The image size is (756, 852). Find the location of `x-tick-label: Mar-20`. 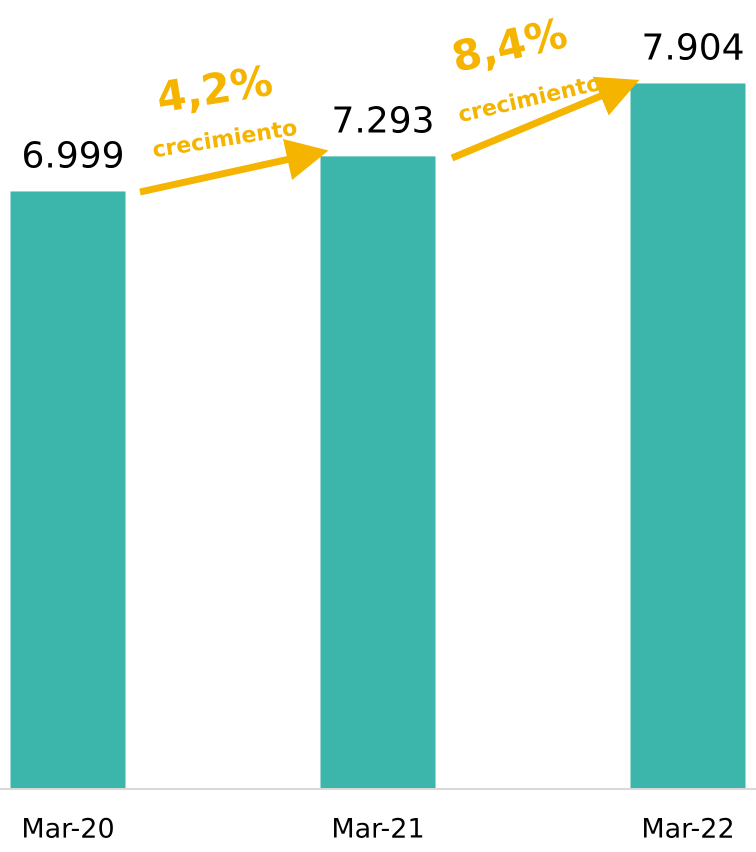

x-tick-label: Mar-20 is located at coordinates (67, 829).